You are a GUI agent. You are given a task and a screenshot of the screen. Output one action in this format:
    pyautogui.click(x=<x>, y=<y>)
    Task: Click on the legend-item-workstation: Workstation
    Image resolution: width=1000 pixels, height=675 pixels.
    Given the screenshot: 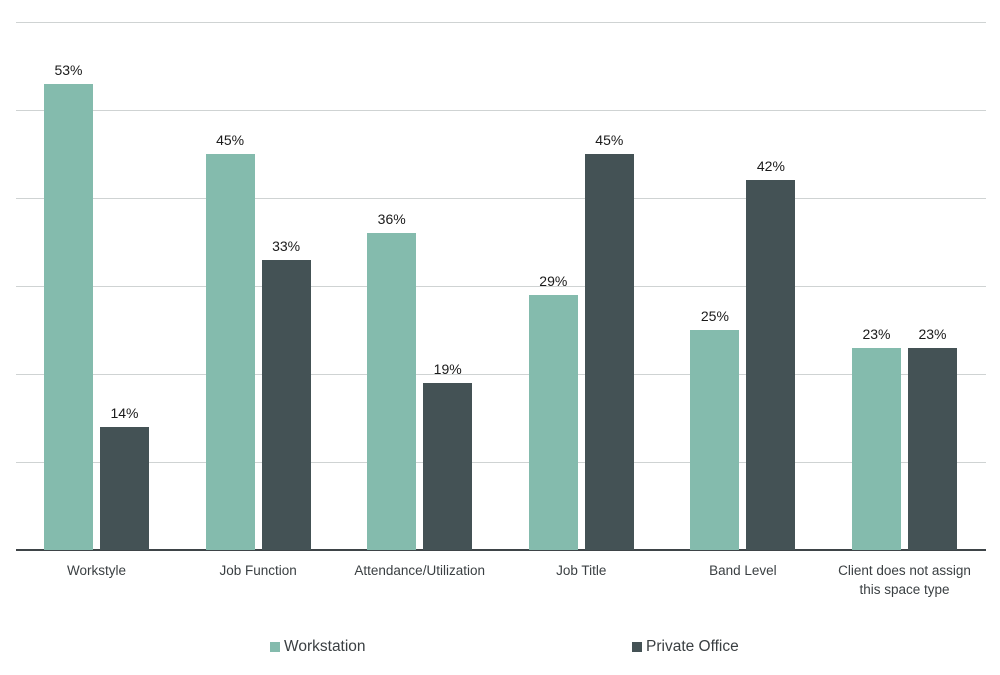 What is the action you would take?
    pyautogui.click(x=318, y=647)
    